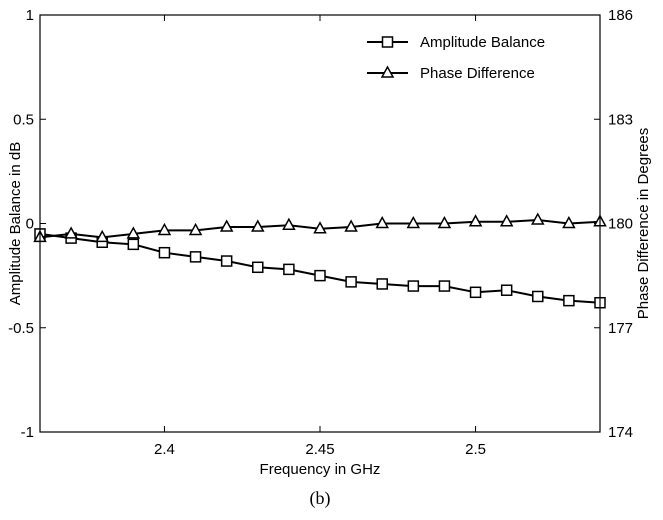 This screenshot has height=520, width=663. I want to click on y-left-tick-label: -1, so click(27, 432).